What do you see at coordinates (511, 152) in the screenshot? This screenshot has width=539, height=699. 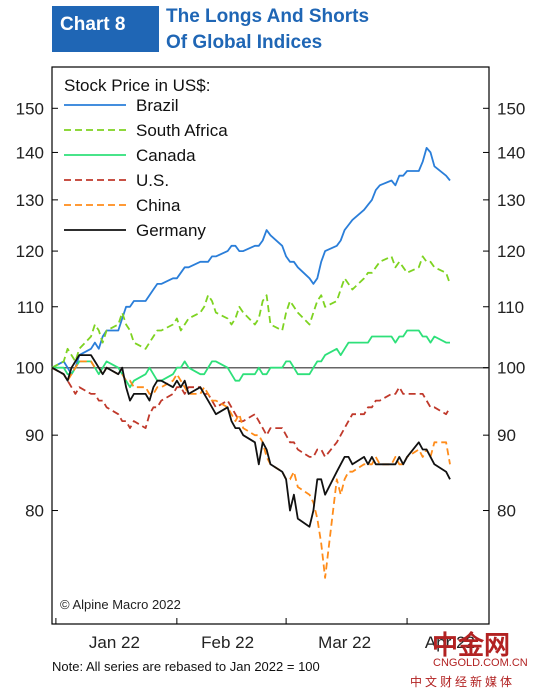 I see `y-tick-label-right: 140` at bounding box center [511, 152].